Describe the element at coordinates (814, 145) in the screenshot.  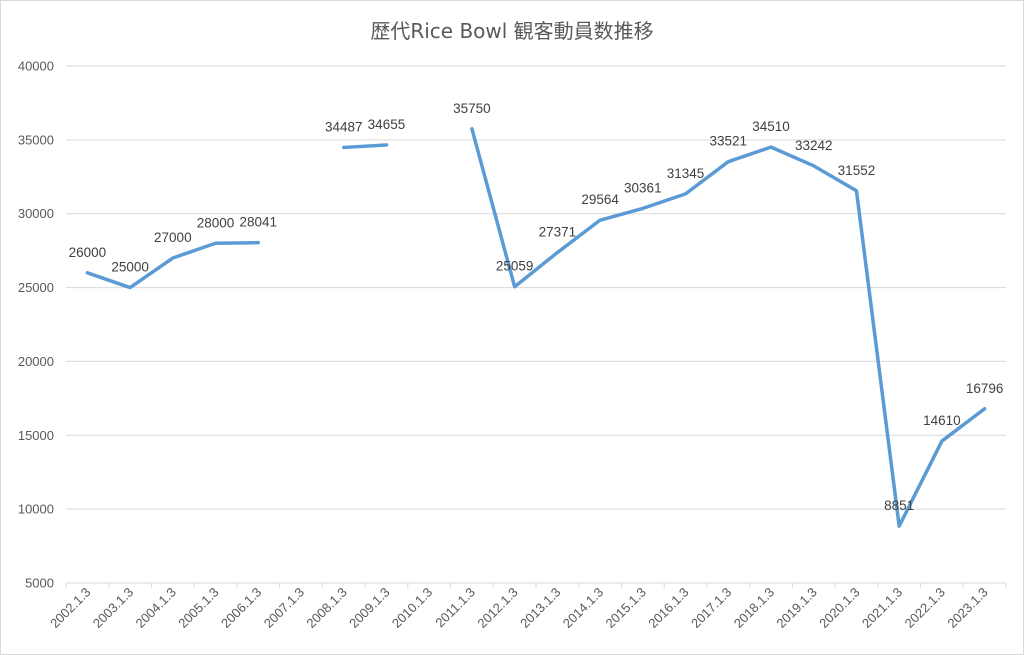
I see `data-label: 33242` at that location.